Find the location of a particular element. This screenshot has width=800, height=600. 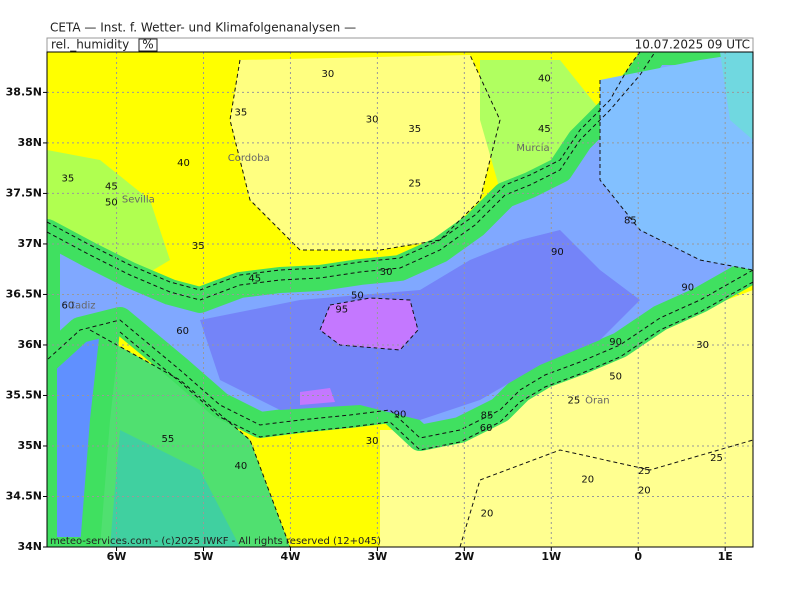

y-tick-label: 37.5N is located at coordinates (24, 192).